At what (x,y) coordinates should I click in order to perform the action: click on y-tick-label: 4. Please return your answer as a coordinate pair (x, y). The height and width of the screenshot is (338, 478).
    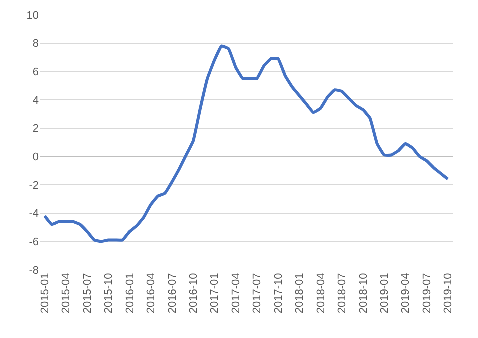
    Looking at the image, I should click on (35, 100).